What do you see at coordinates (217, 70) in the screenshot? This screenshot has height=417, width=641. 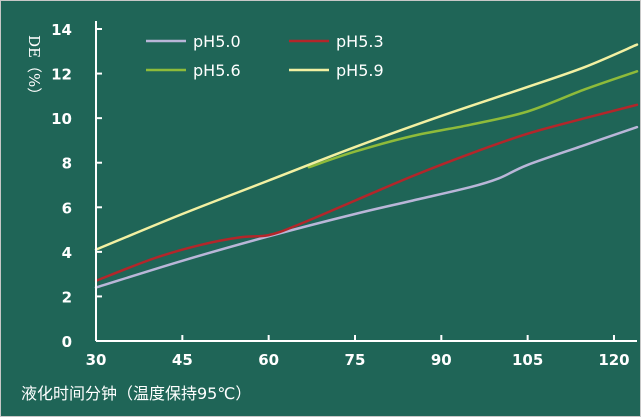 I see `legend-label: pH5.6` at bounding box center [217, 70].